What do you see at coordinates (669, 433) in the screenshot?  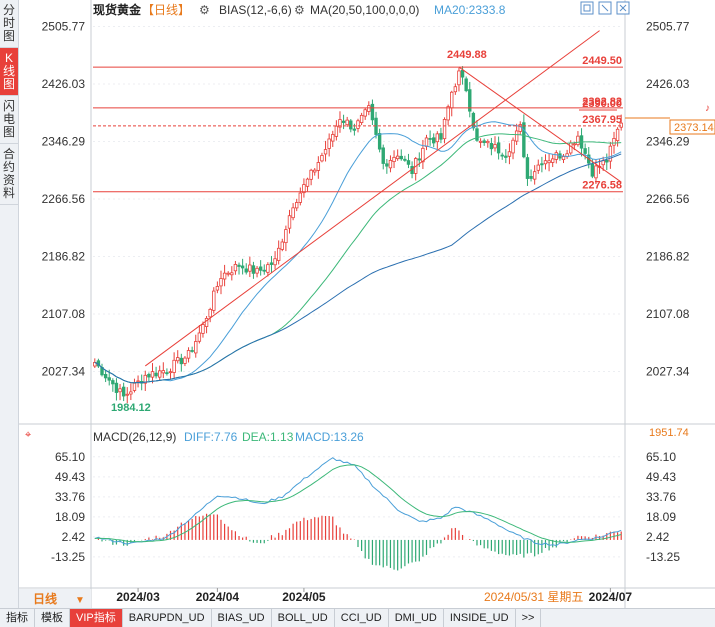 I see `macd-tag: 1951.74` at bounding box center [669, 433].